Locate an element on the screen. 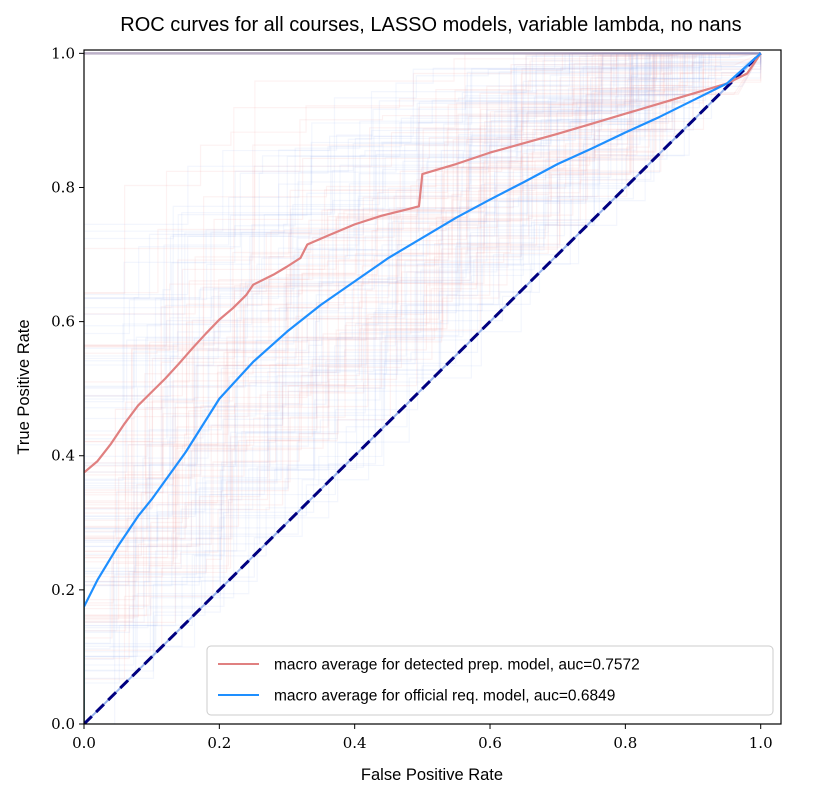 The height and width of the screenshot is (801, 832). legend-box is located at coordinates (490, 680).